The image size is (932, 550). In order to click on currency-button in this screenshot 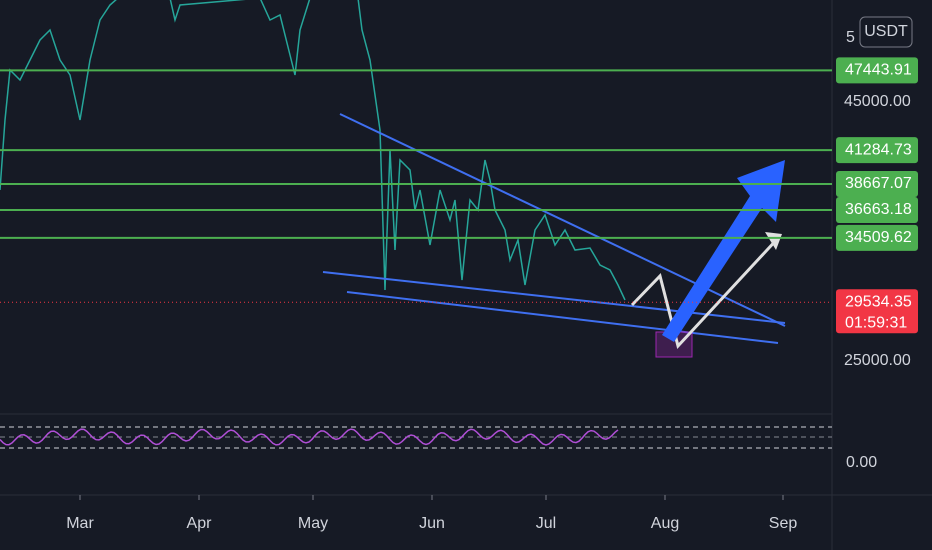, I will do `click(886, 32)`.